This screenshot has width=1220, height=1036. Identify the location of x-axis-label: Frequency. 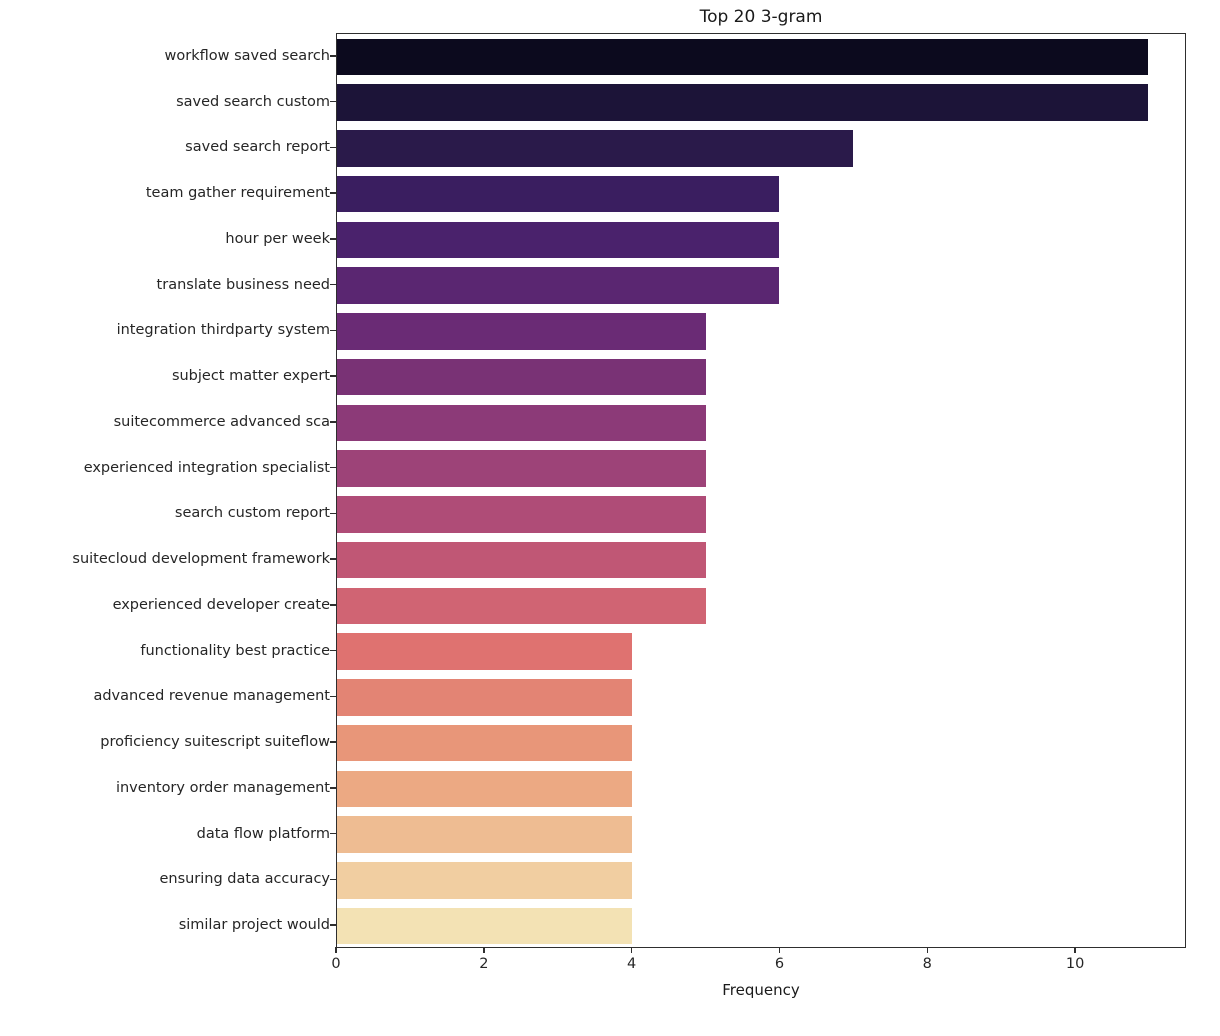
(761, 990).